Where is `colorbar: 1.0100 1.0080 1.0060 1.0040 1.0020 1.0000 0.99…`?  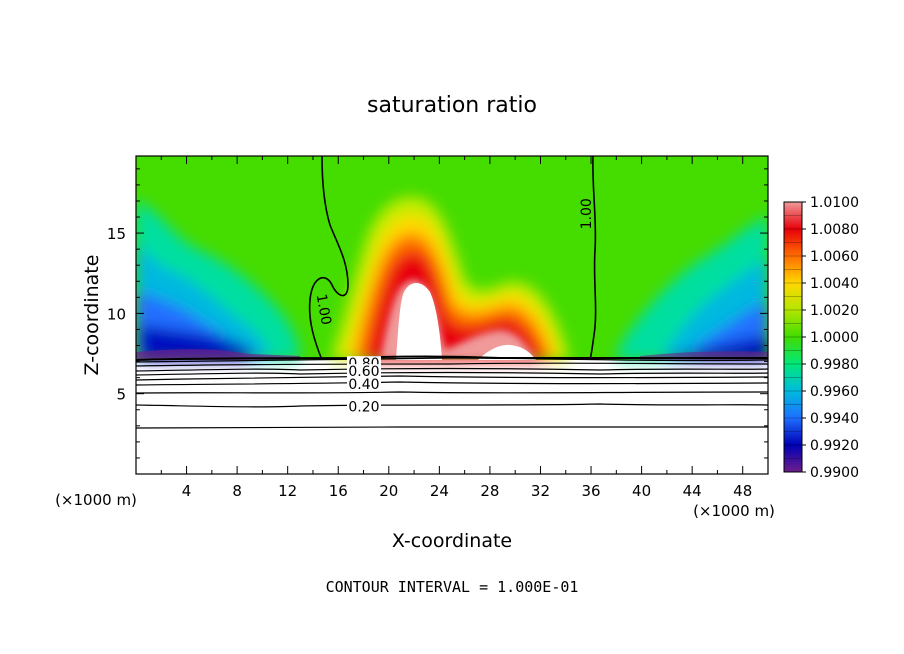
colorbar: 1.0100 1.0080 1.0060 1.0040 1.0020 1.0000 0.99… is located at coordinates (821, 338).